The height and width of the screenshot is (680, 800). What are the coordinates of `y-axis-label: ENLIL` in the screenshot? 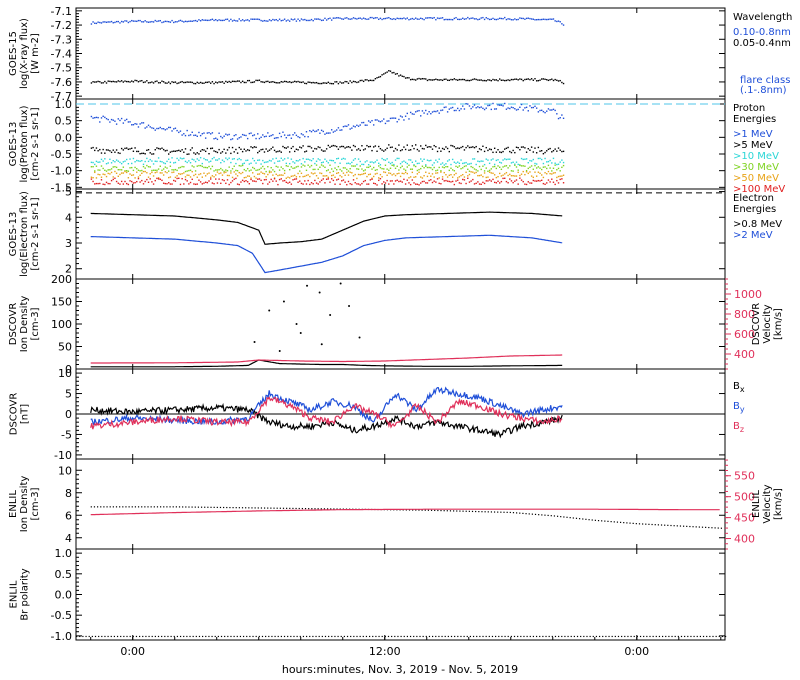 It's located at (13, 504).